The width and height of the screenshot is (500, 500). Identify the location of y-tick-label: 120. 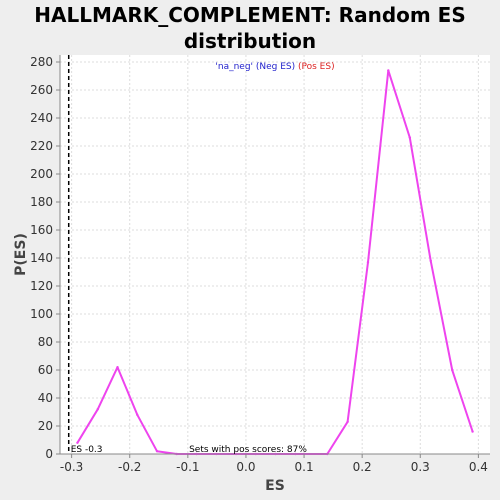
(41, 286).